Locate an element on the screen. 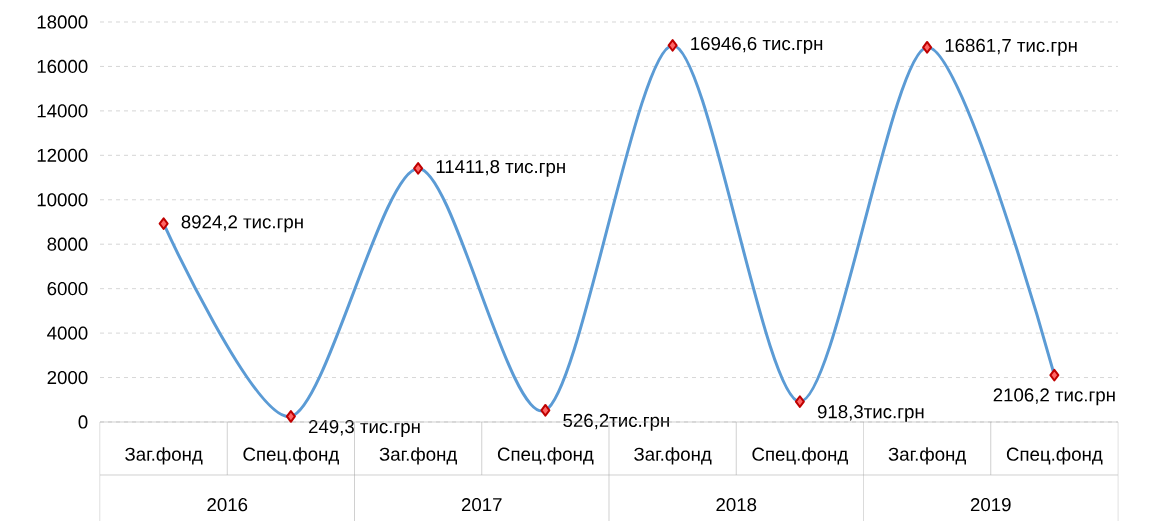 The width and height of the screenshot is (1153, 521). y-tick-label: 16000 is located at coordinates (62, 66).